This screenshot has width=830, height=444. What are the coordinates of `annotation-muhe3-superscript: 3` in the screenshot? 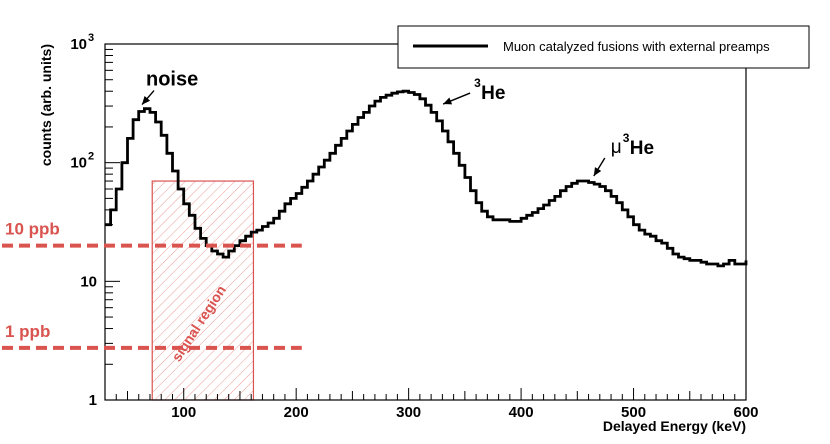 It's located at (626, 138).